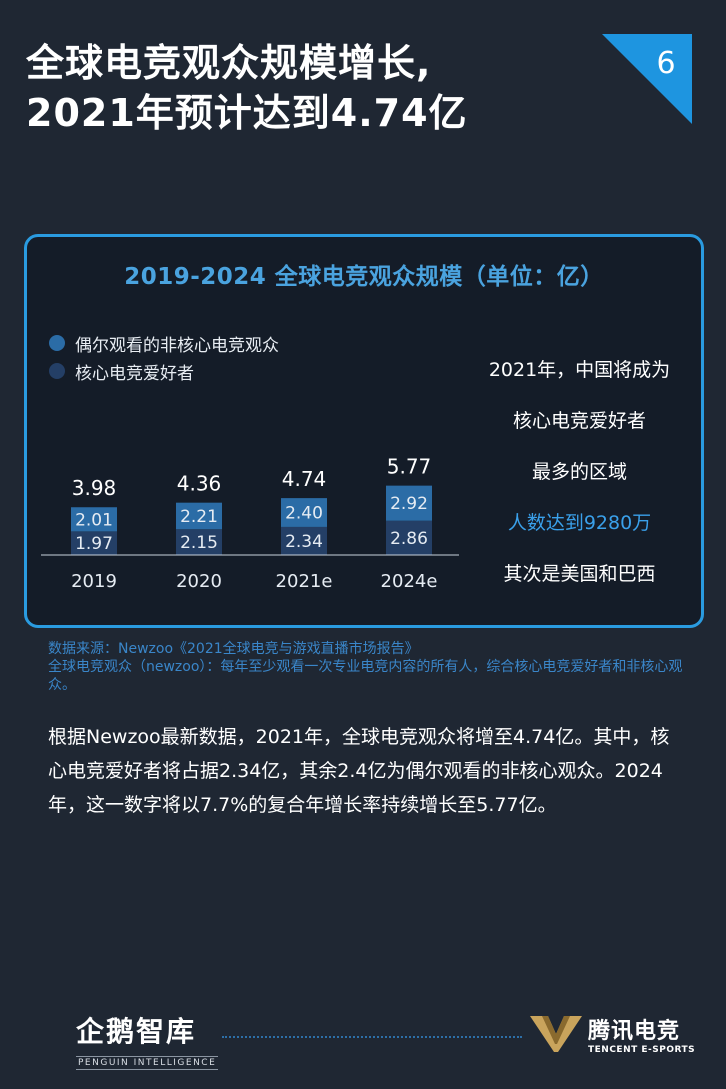 The image size is (726, 1089). What do you see at coordinates (579, 421) in the screenshot?
I see `side-note-line-2: 核心电竞爱好者` at bounding box center [579, 421].